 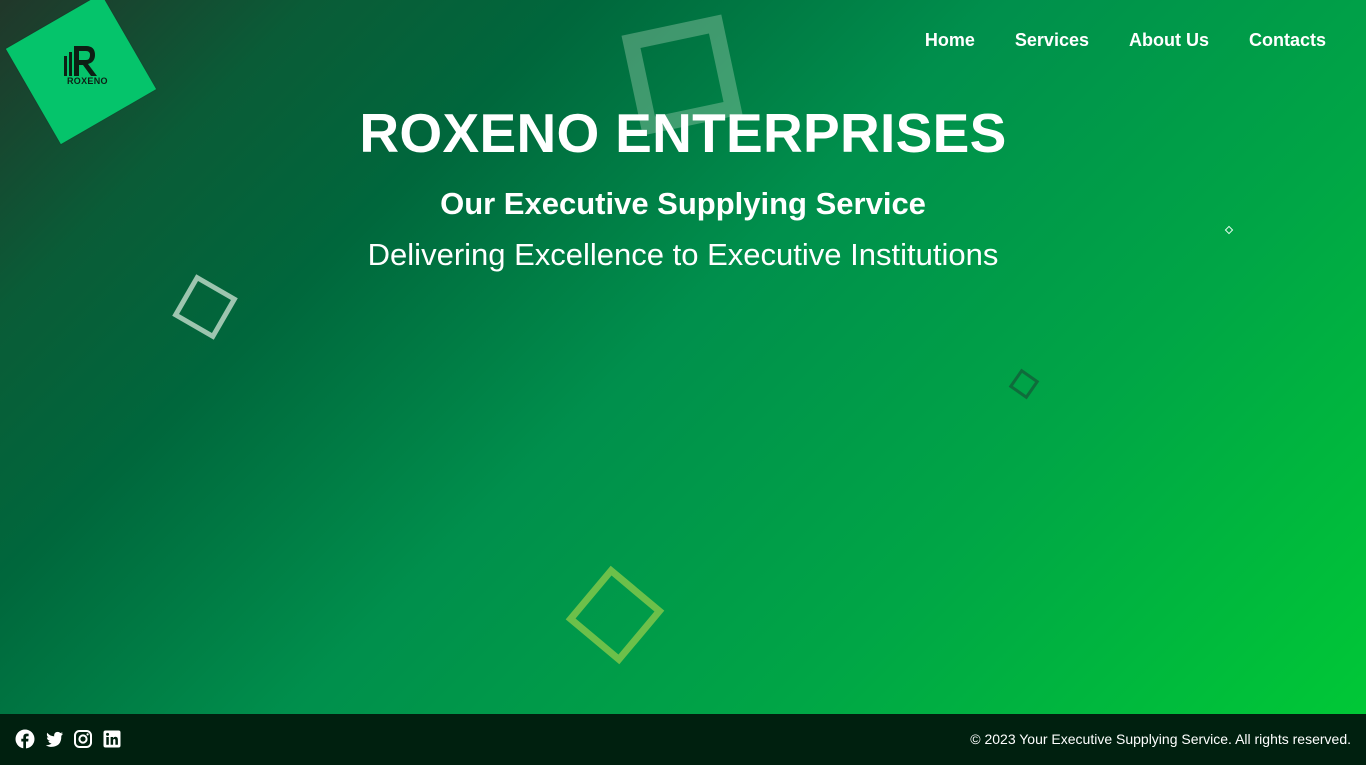 What do you see at coordinates (80, 61) in the screenshot?
I see `logo-icon` at bounding box center [80, 61].